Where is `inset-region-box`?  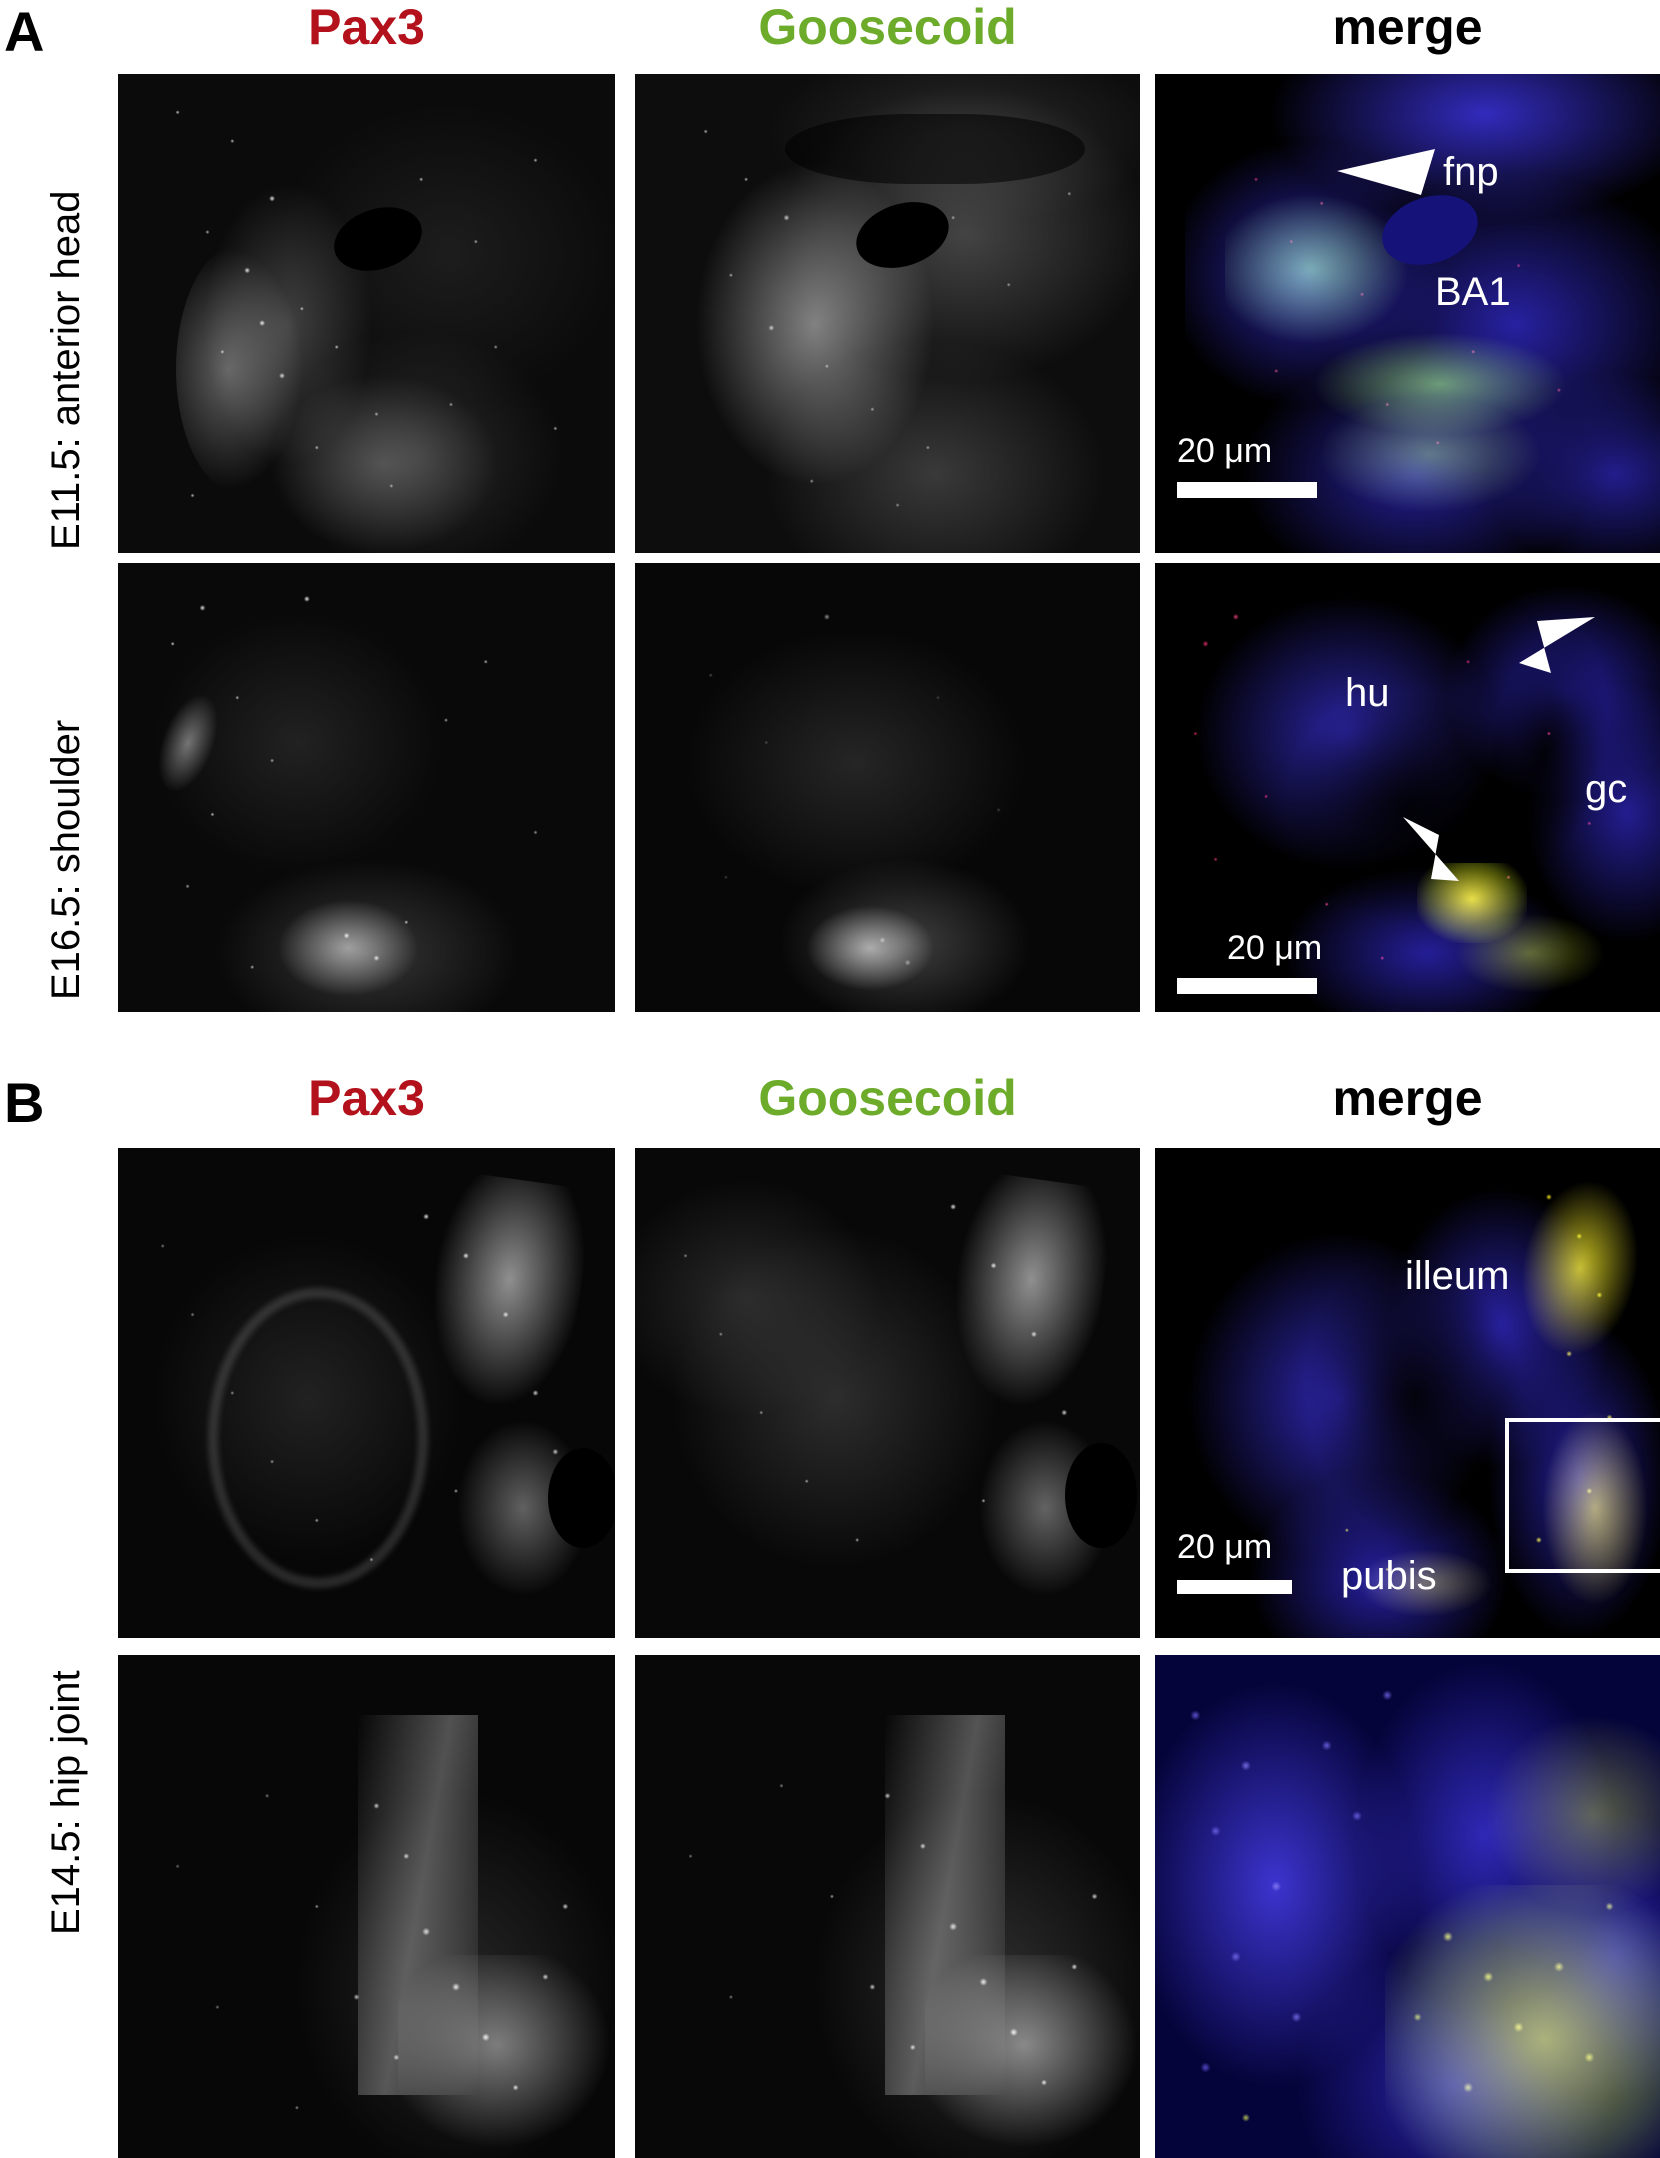 inset-region-box is located at coordinates (1582, 1495).